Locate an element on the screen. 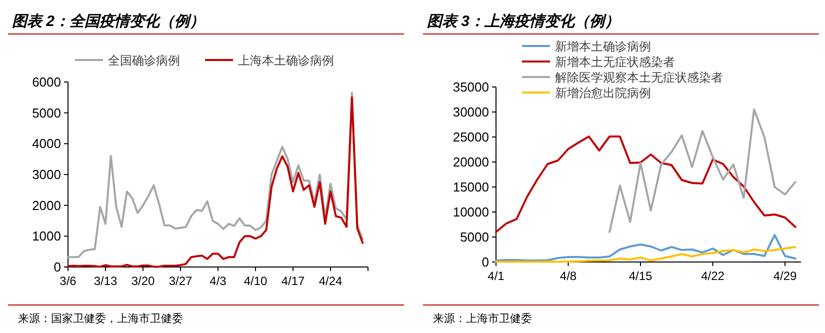 This screenshot has width=825, height=333. x-tick-label: 4/17 is located at coordinates (293, 281).